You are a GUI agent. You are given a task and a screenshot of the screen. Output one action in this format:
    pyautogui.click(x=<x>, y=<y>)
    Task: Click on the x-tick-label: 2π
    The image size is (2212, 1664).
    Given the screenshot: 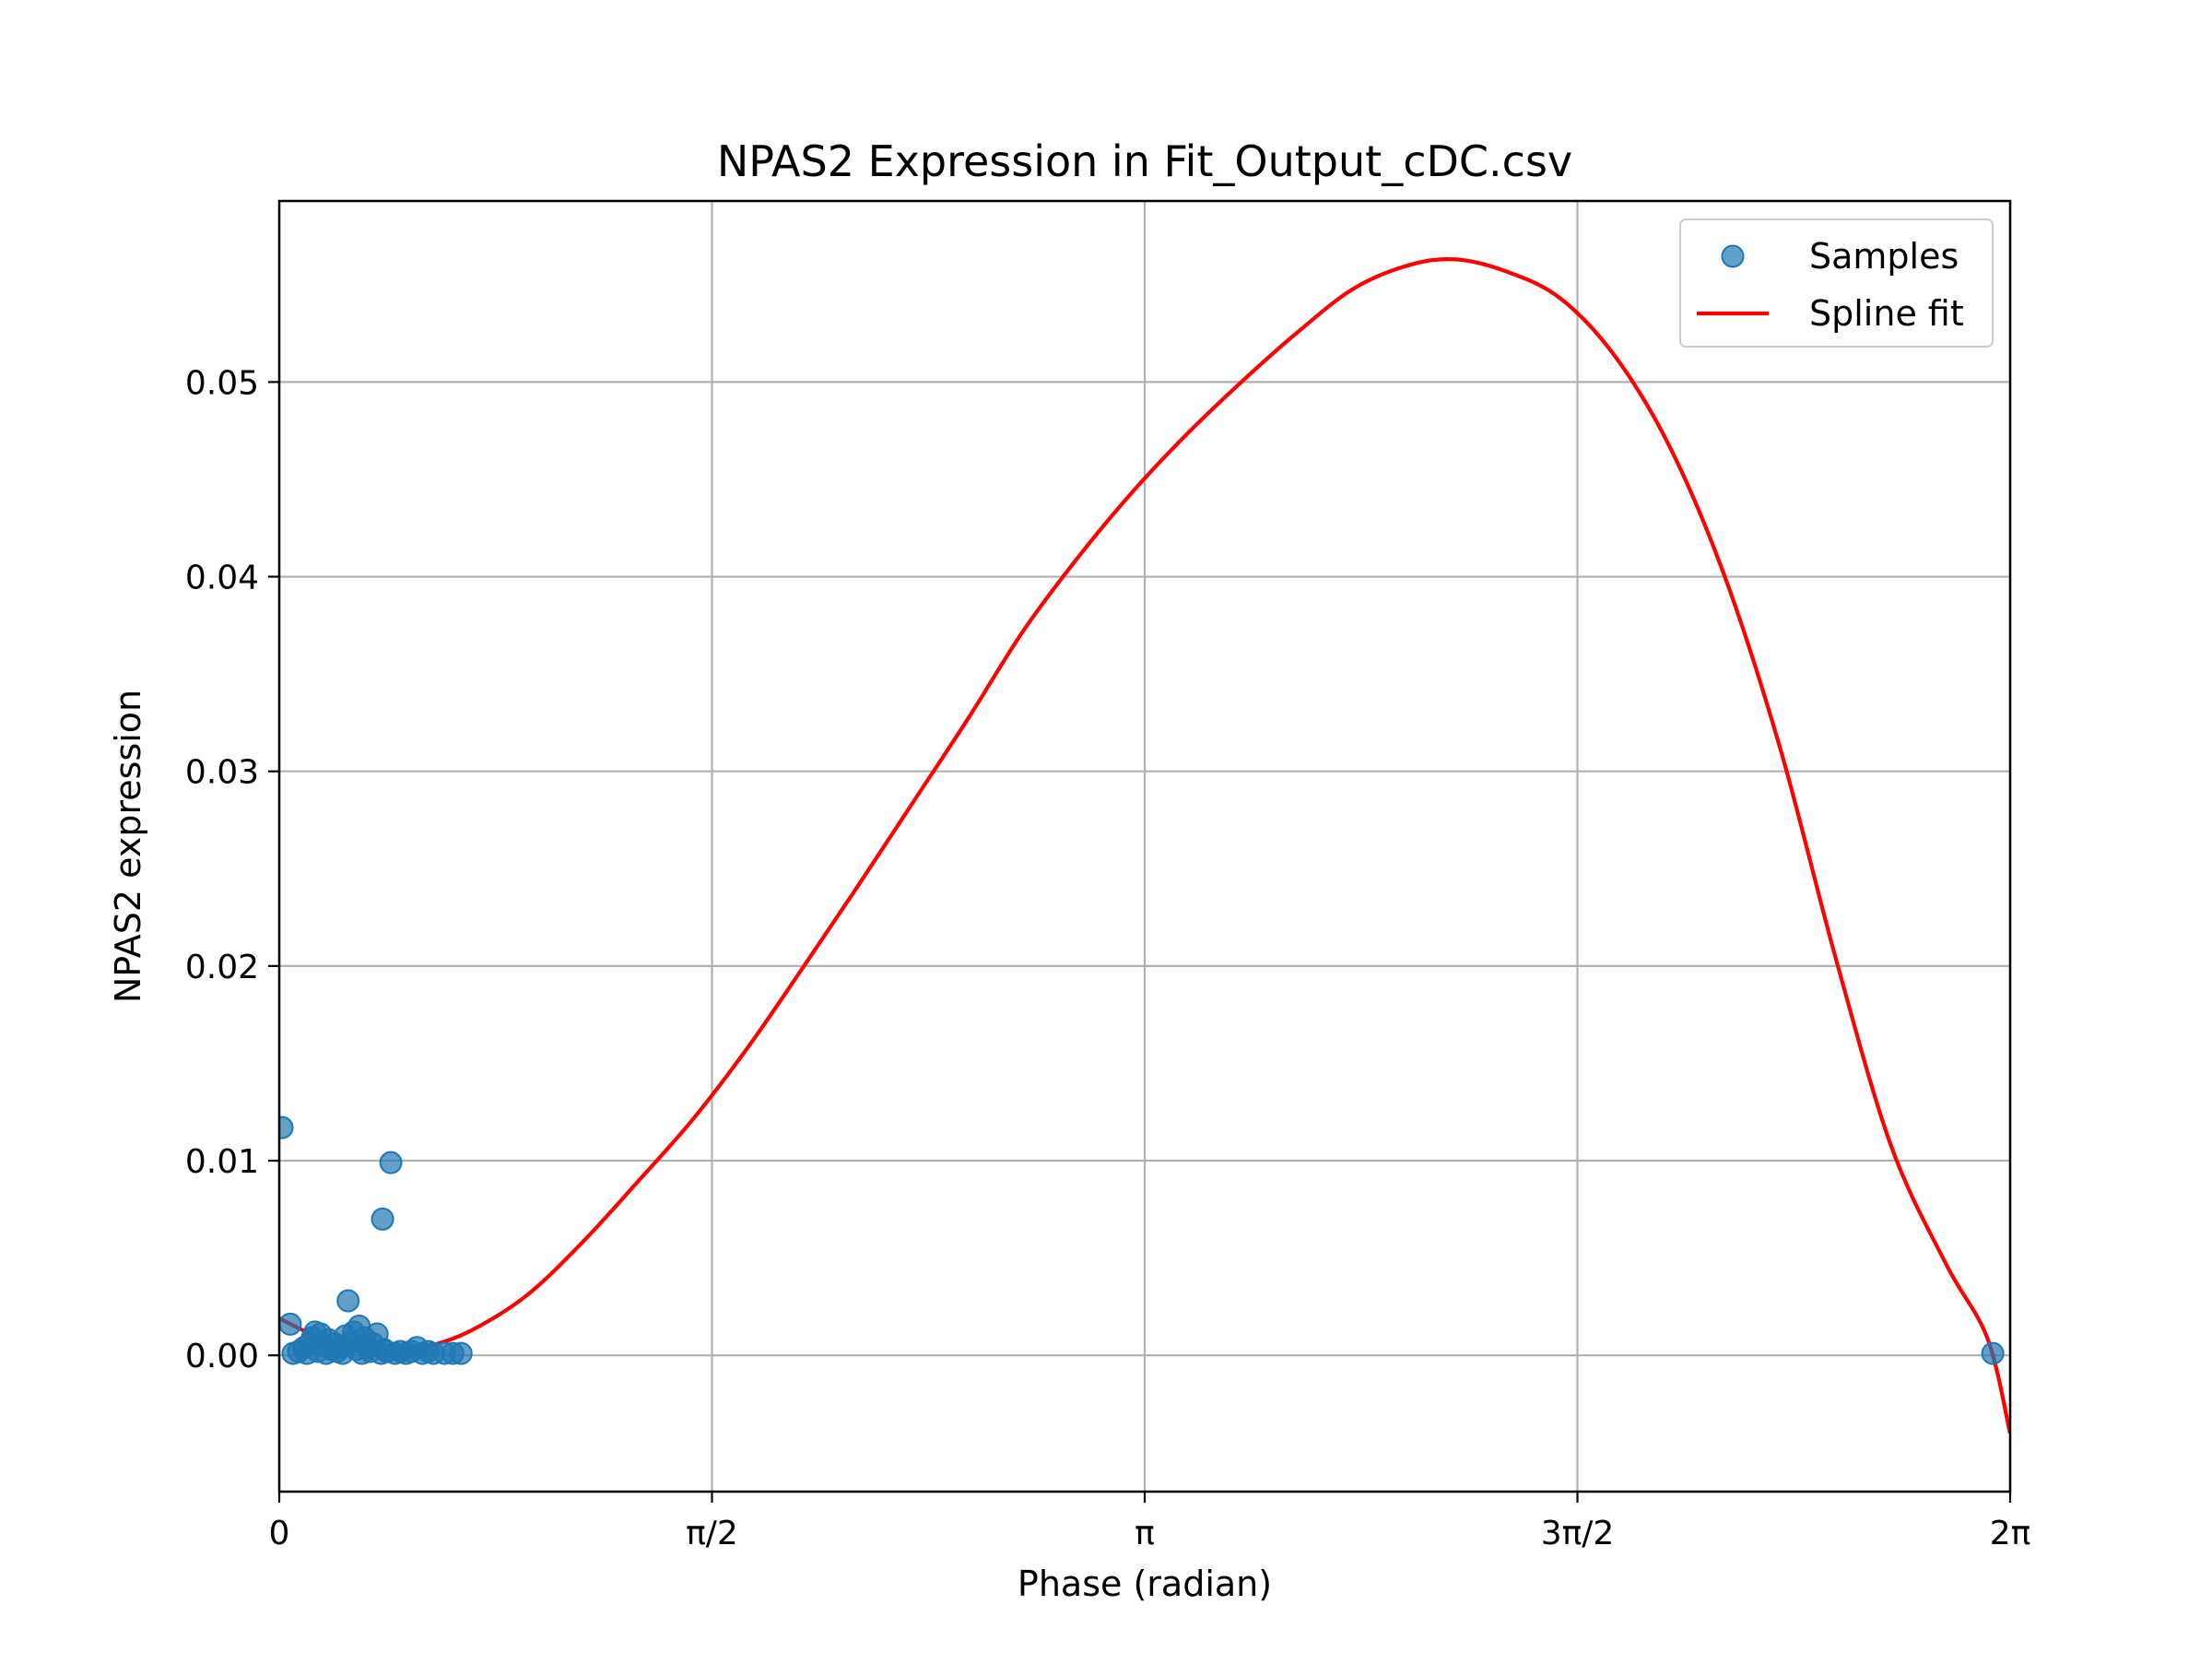 What is the action you would take?
    pyautogui.click(x=2010, y=1533)
    